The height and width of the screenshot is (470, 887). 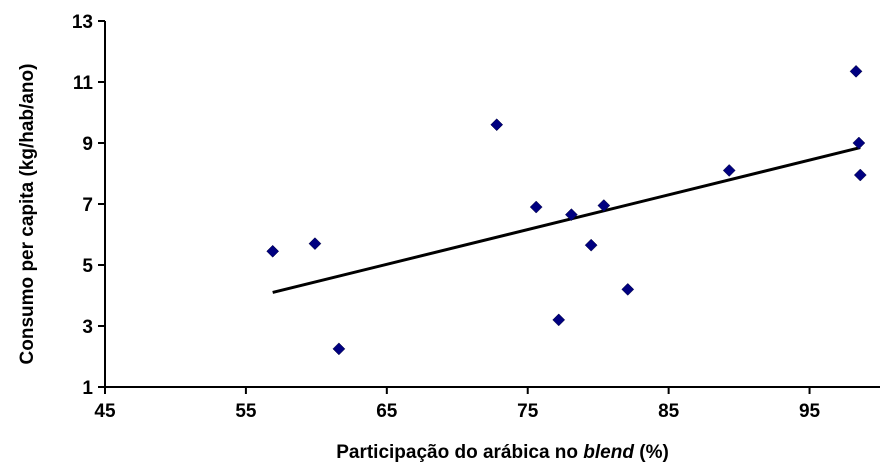 I want to click on y-tick-label: 13, so click(x=82, y=22).